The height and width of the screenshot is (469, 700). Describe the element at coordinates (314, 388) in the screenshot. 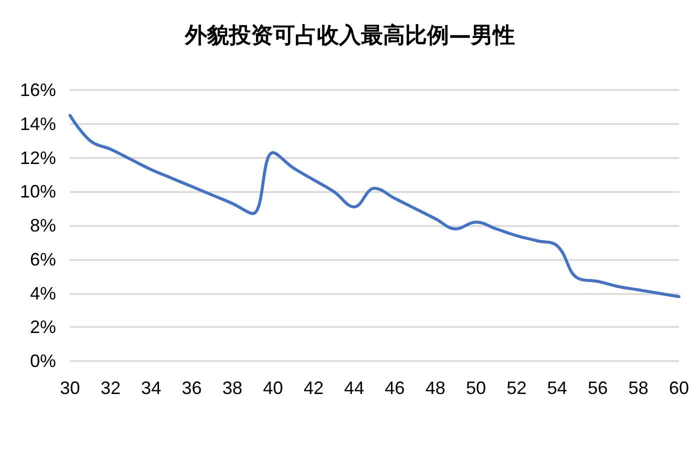

I see `x-tick-label: 42` at that location.